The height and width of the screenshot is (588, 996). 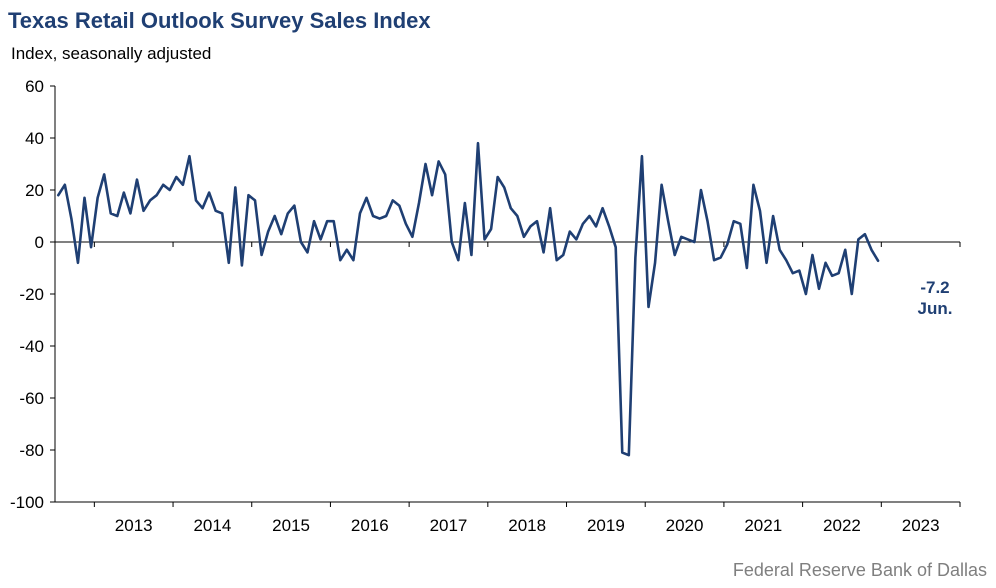 I want to click on end-value-label: -7.2, so click(x=934, y=287).